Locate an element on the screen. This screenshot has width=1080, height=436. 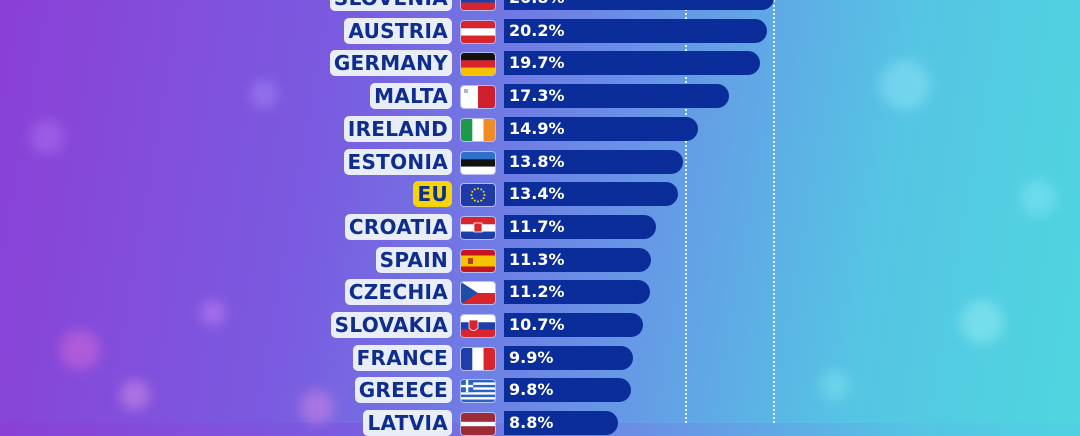
category-label: IRELAND is located at coordinates (397, 128).